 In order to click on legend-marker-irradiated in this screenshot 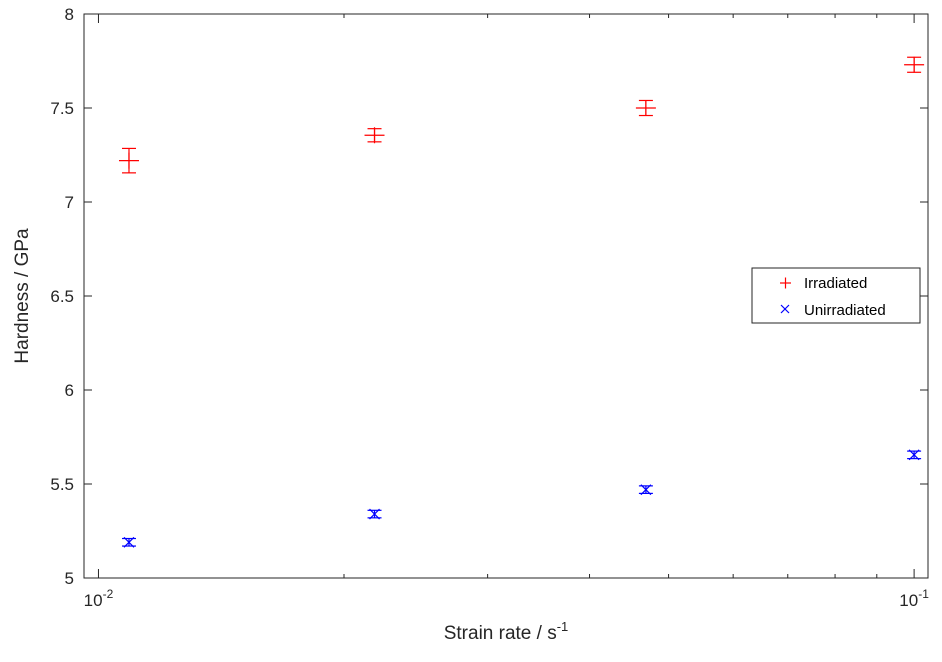, I will do `click(785, 283)`.